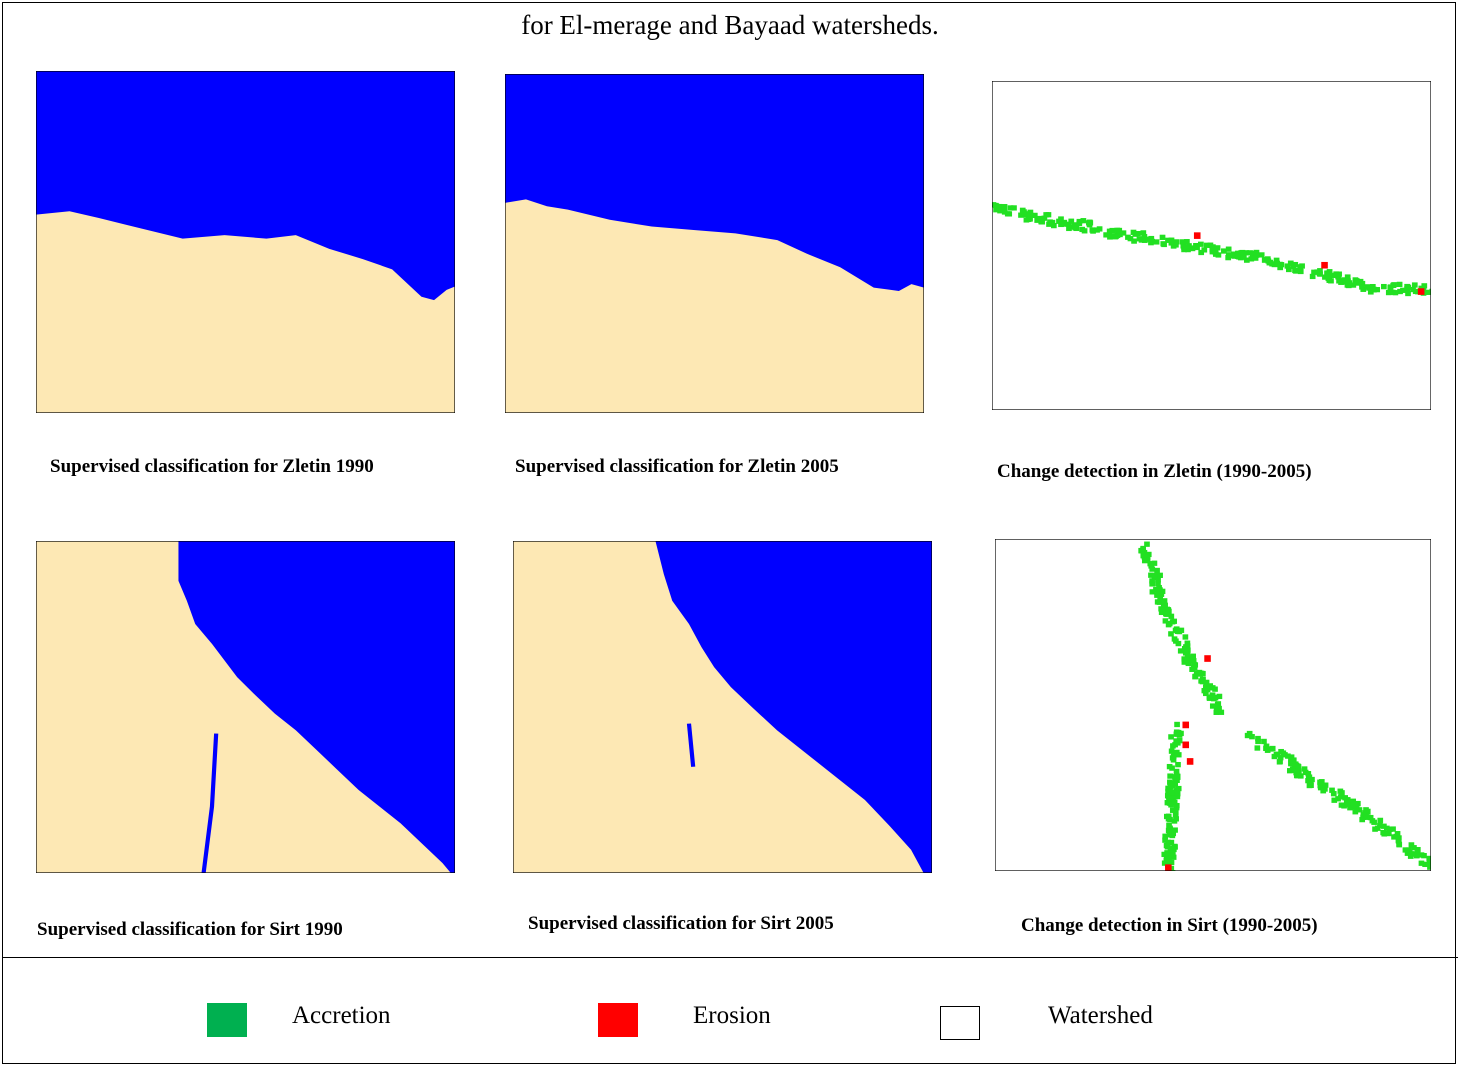 The height and width of the screenshot is (1069, 1460). What do you see at coordinates (730, 957) in the screenshot?
I see `legend-divider` at bounding box center [730, 957].